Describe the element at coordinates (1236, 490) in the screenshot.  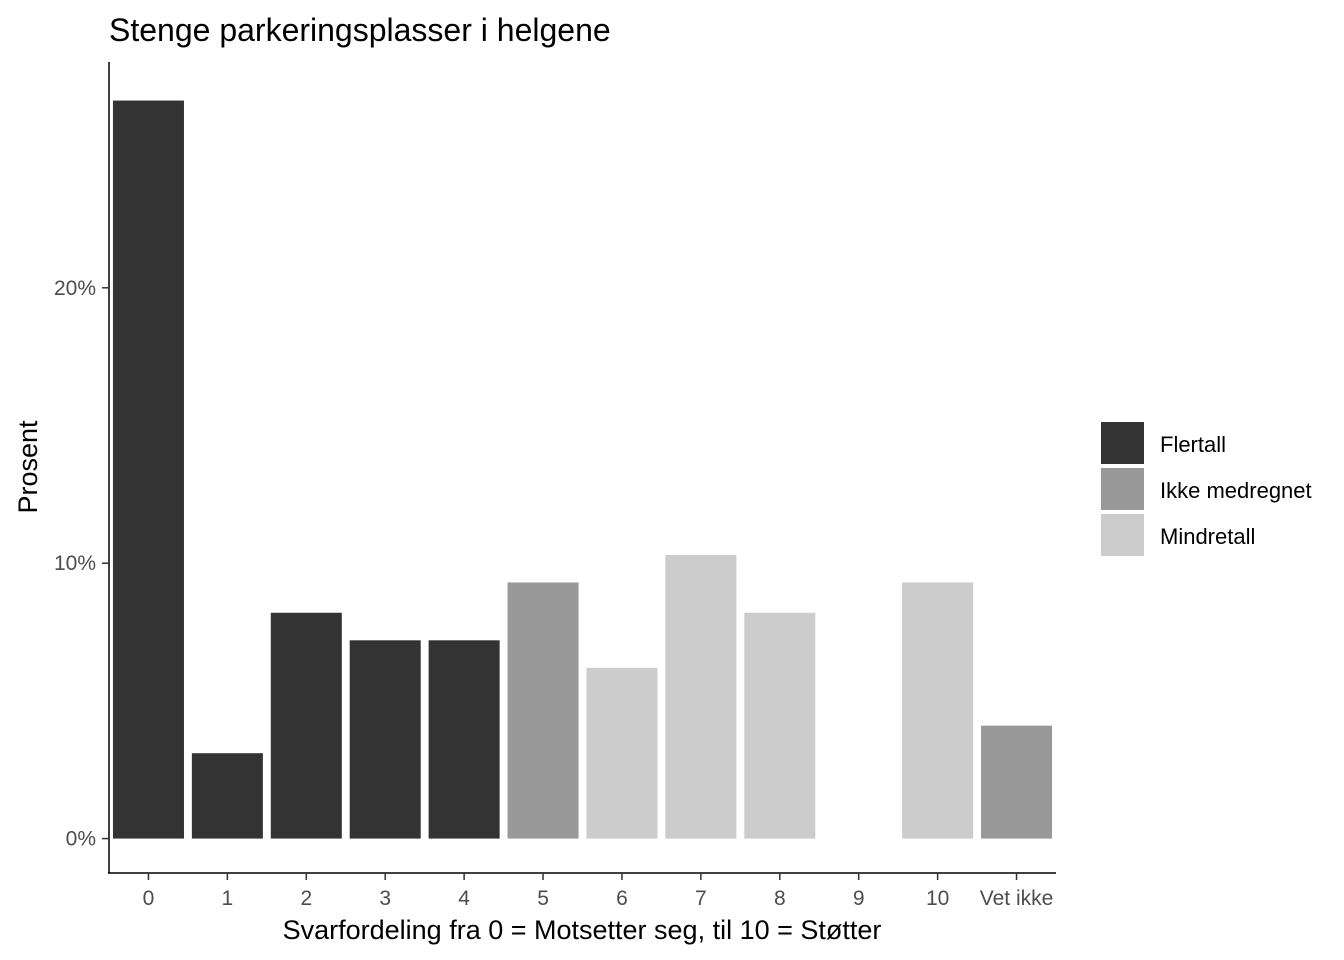
I see `legend-label: Ikke medregnet` at that location.